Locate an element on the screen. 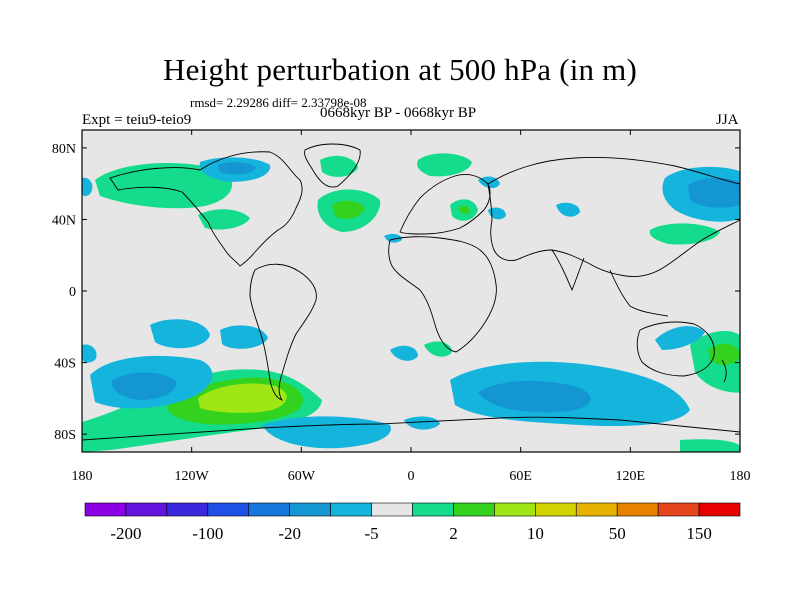 This screenshot has height=600, width=800. experiment-label: Expt = teiu9-teio9 is located at coordinates (137, 120).